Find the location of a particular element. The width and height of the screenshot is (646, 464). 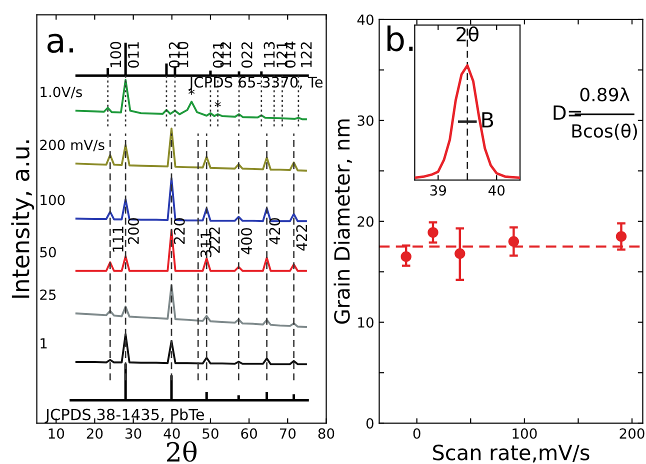

annotation: a. is located at coordinates (60, 43).